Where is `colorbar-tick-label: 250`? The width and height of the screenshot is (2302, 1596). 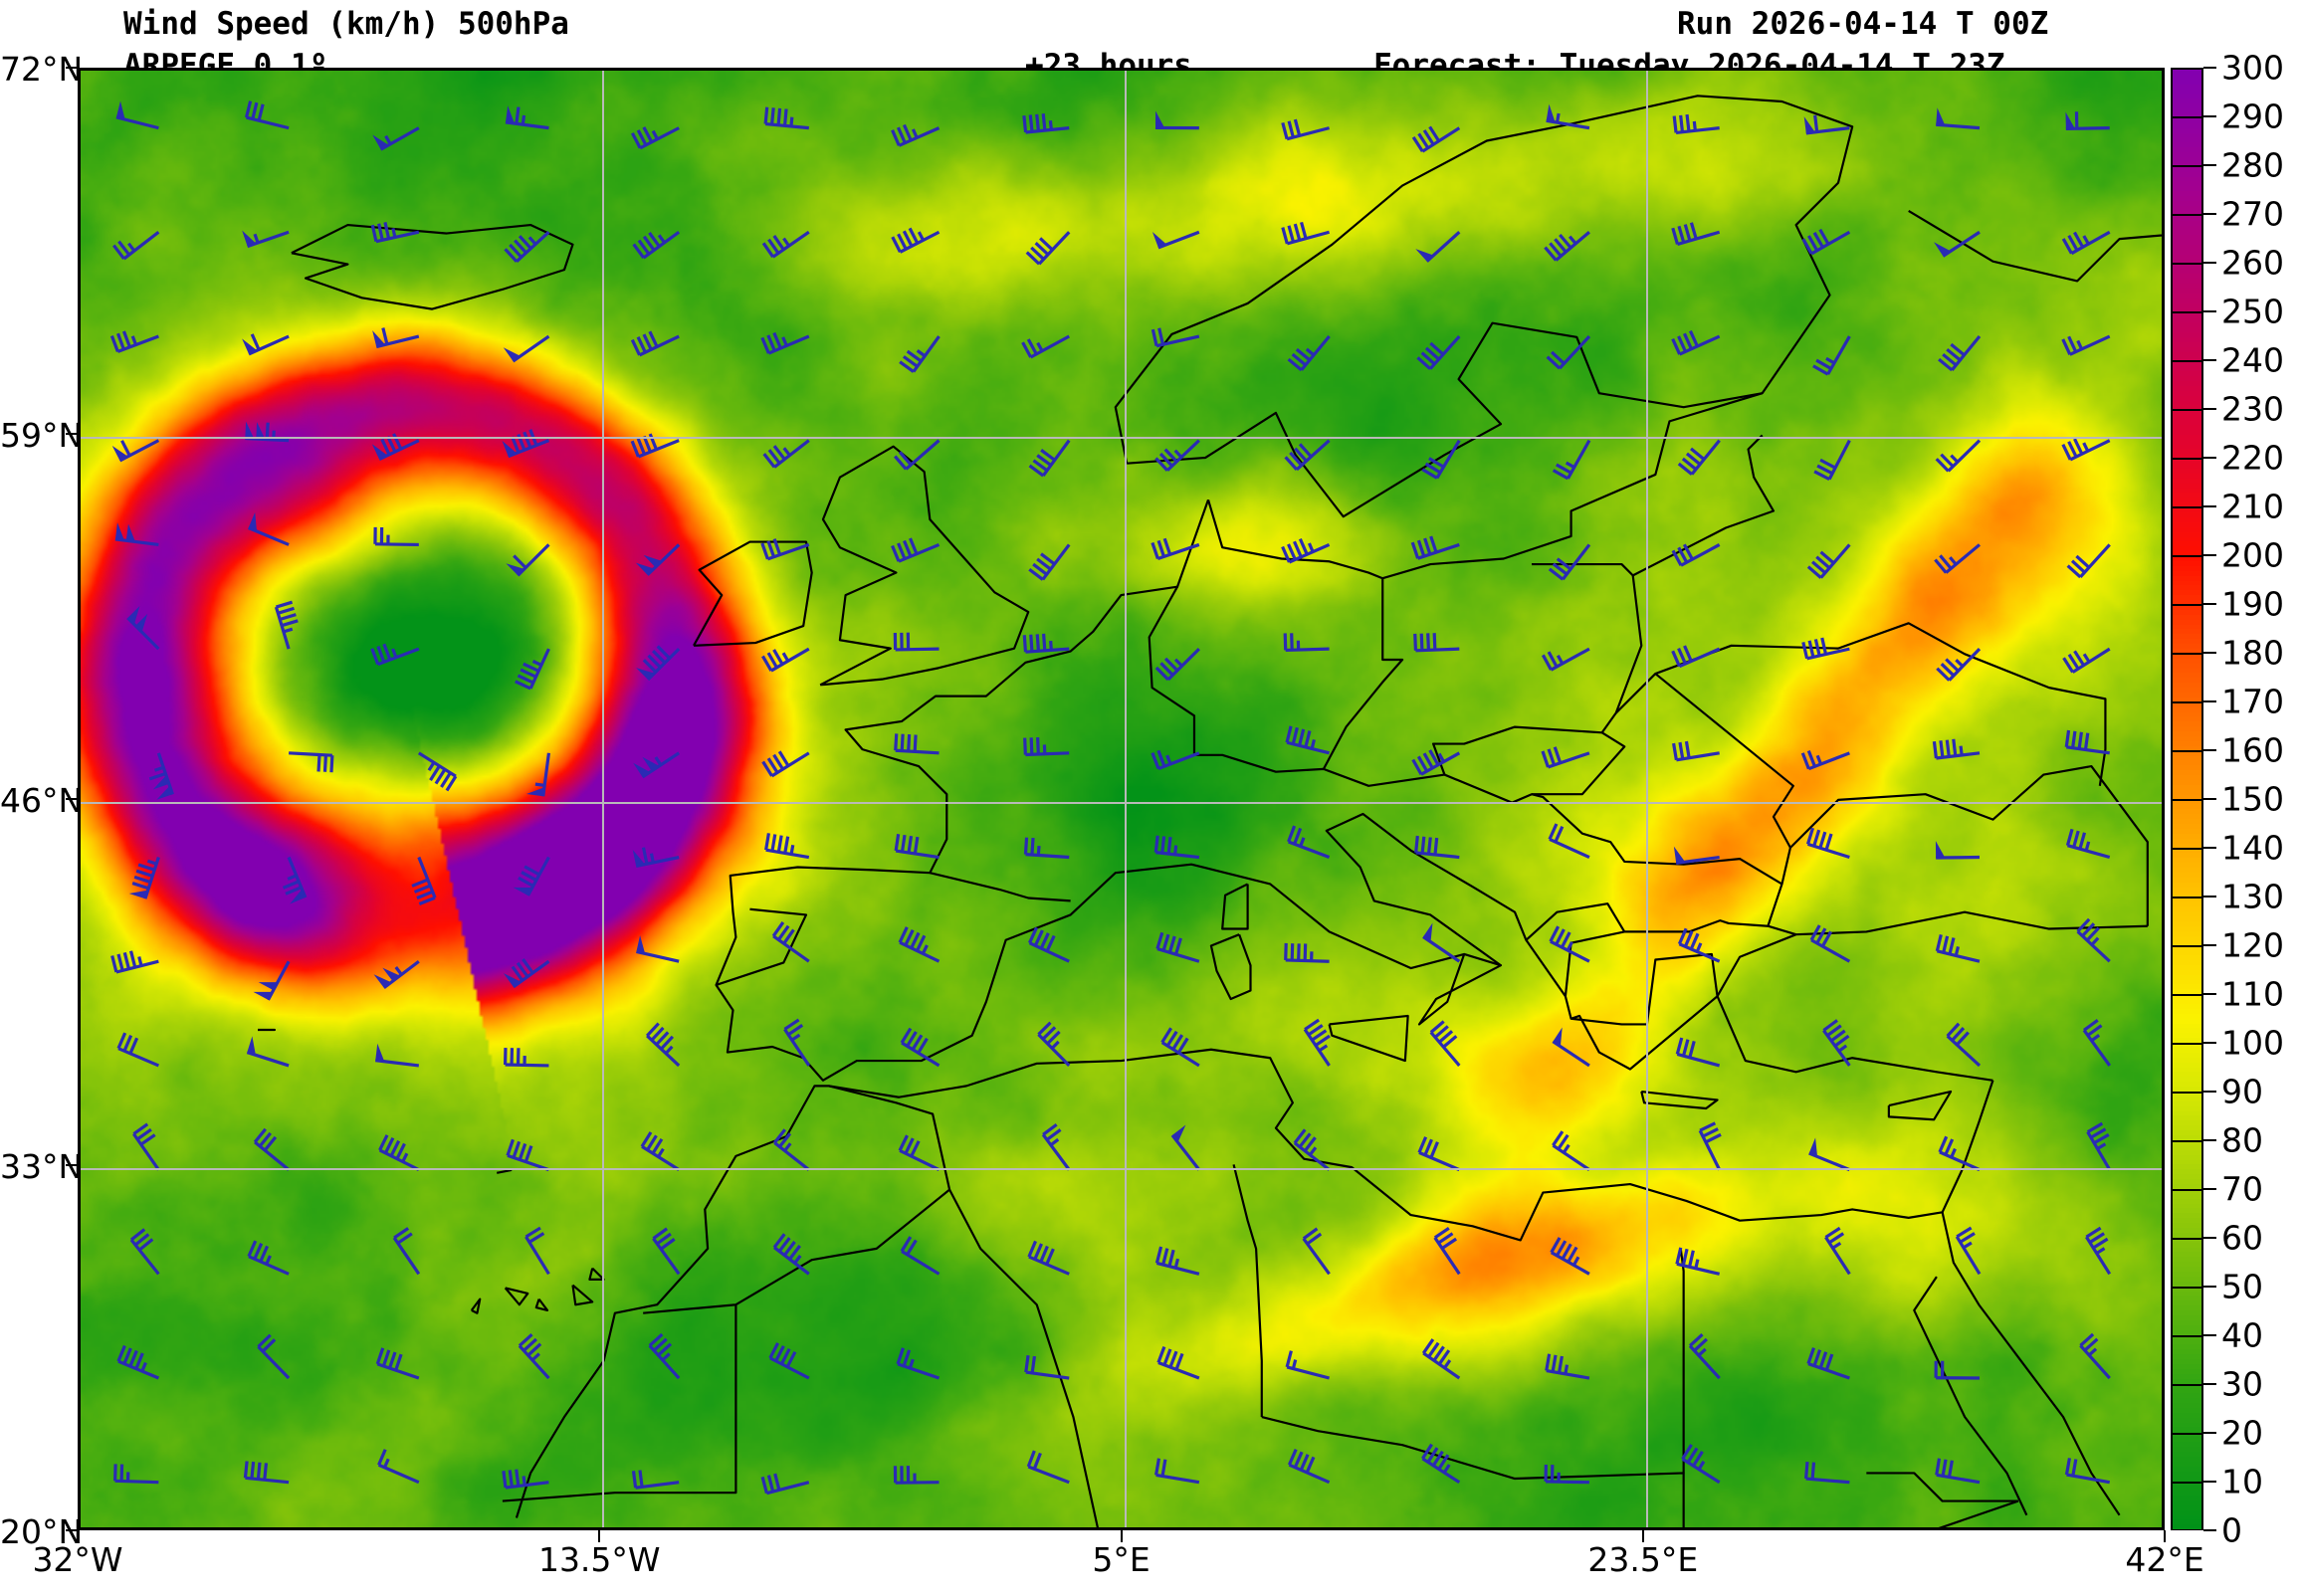 colorbar-tick-label: 250 is located at coordinates (2252, 311).